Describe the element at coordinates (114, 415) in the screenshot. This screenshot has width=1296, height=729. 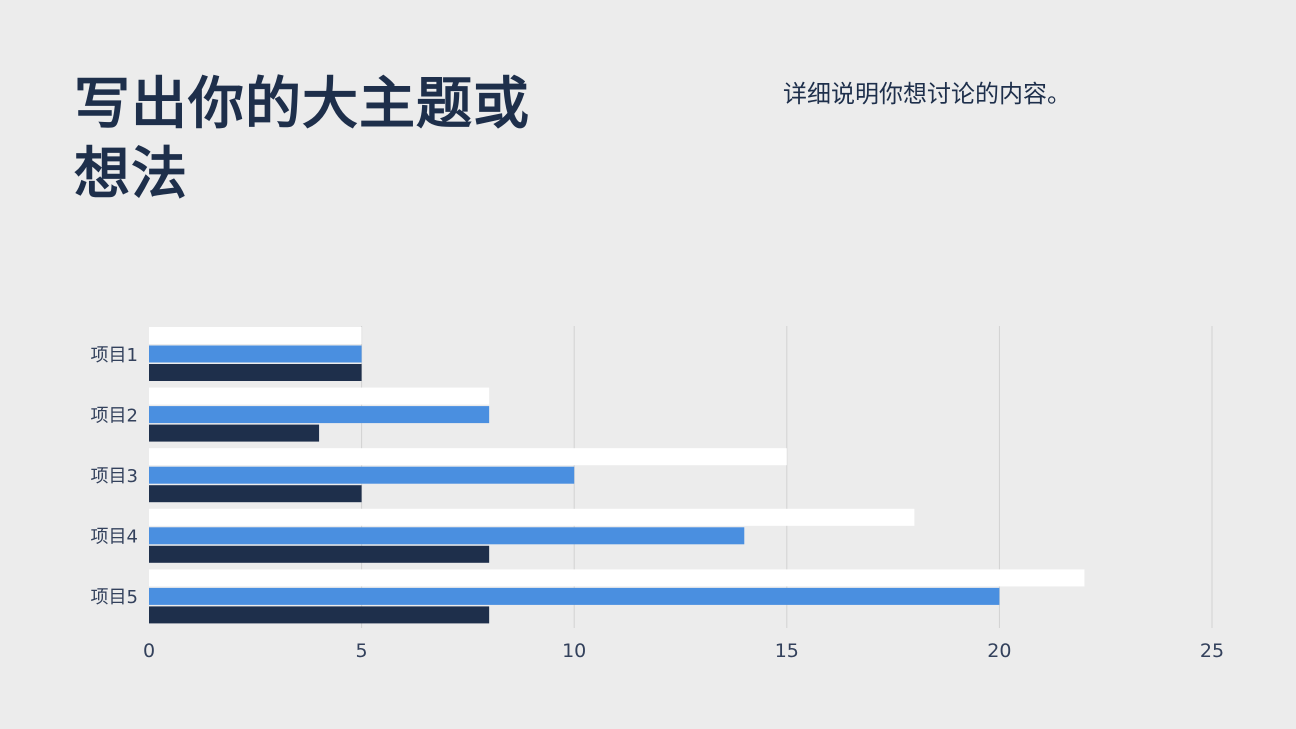
I see `category-label: 项目2` at that location.